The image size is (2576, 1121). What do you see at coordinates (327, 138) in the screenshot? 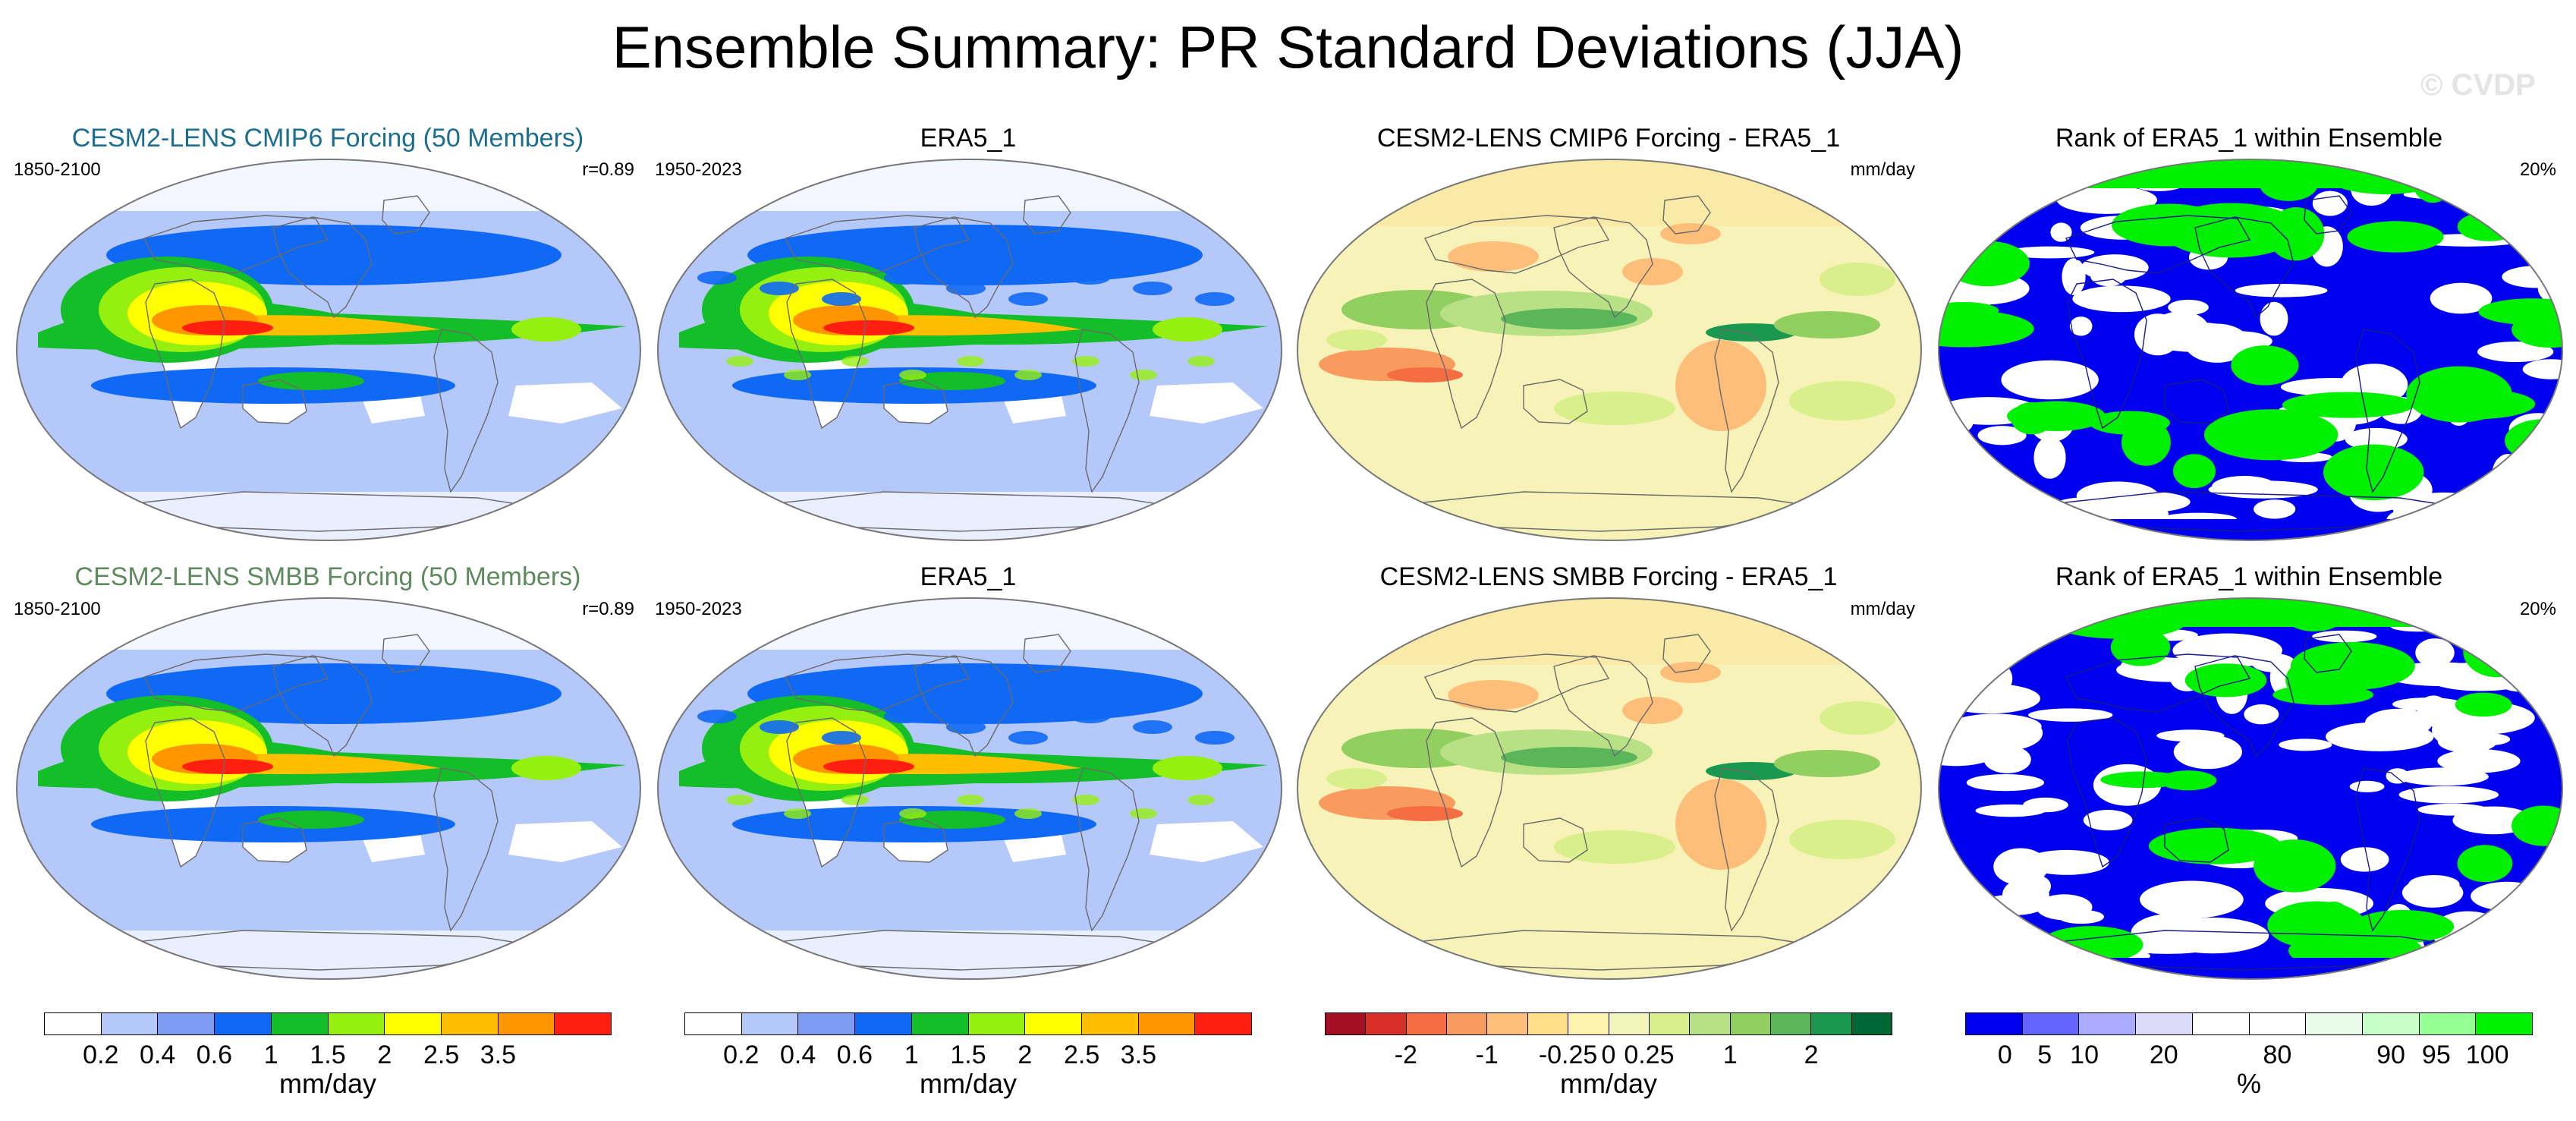
I see `panel-title: CESM2-LENS CMIP6 Forcing (50 Members)` at bounding box center [327, 138].